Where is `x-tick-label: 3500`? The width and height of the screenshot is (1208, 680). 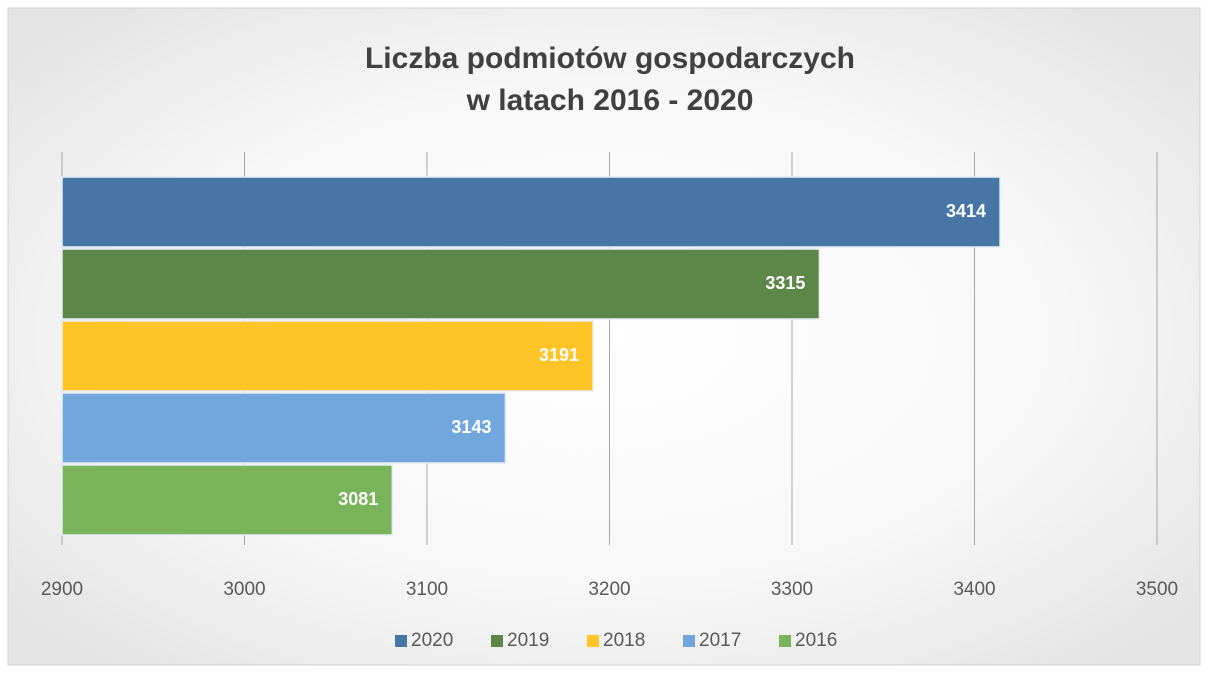
x-tick-label: 3500 is located at coordinates (1157, 589).